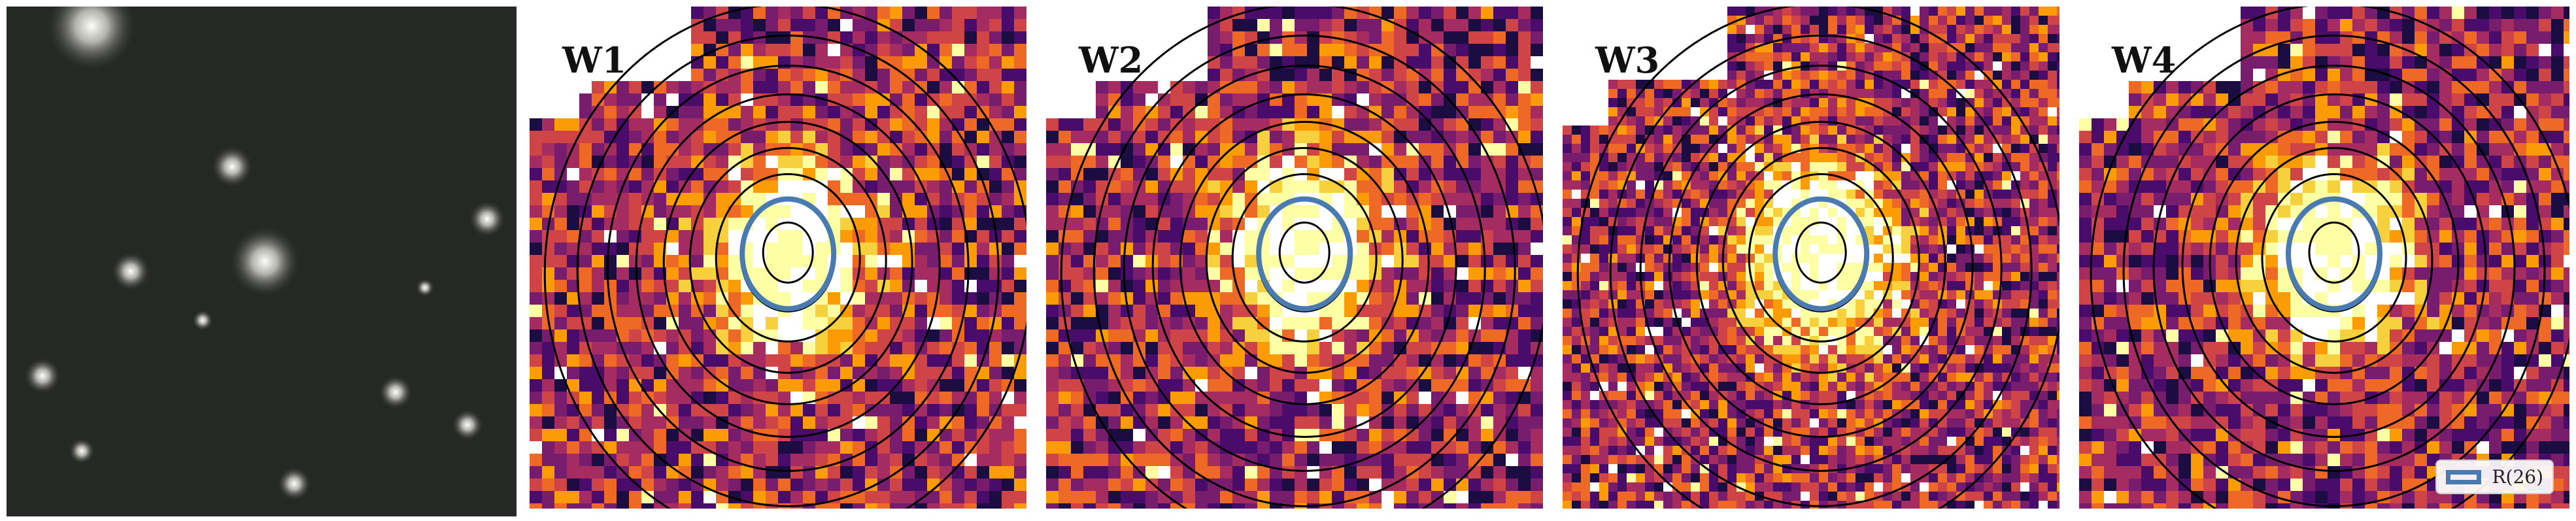  I want to click on legend-swatch, so click(2464, 476).